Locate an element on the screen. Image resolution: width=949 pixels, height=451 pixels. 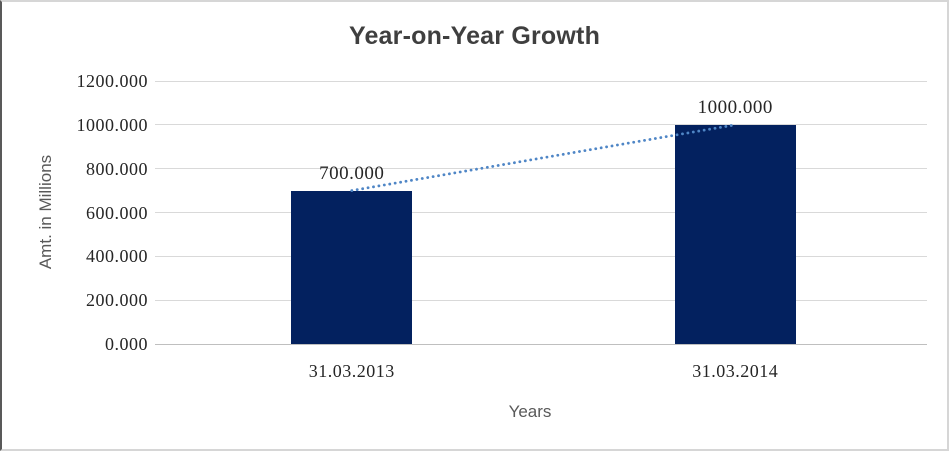
y-axis-tick-label: 0.000 is located at coordinates (126, 344).